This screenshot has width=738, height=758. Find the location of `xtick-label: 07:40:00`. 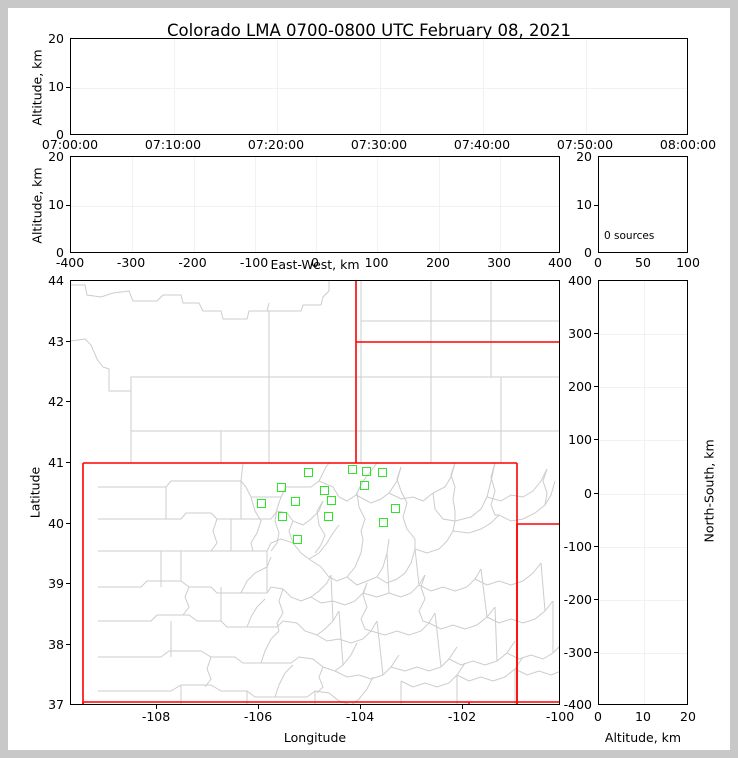

xtick-label: 07:40:00 is located at coordinates (482, 144).